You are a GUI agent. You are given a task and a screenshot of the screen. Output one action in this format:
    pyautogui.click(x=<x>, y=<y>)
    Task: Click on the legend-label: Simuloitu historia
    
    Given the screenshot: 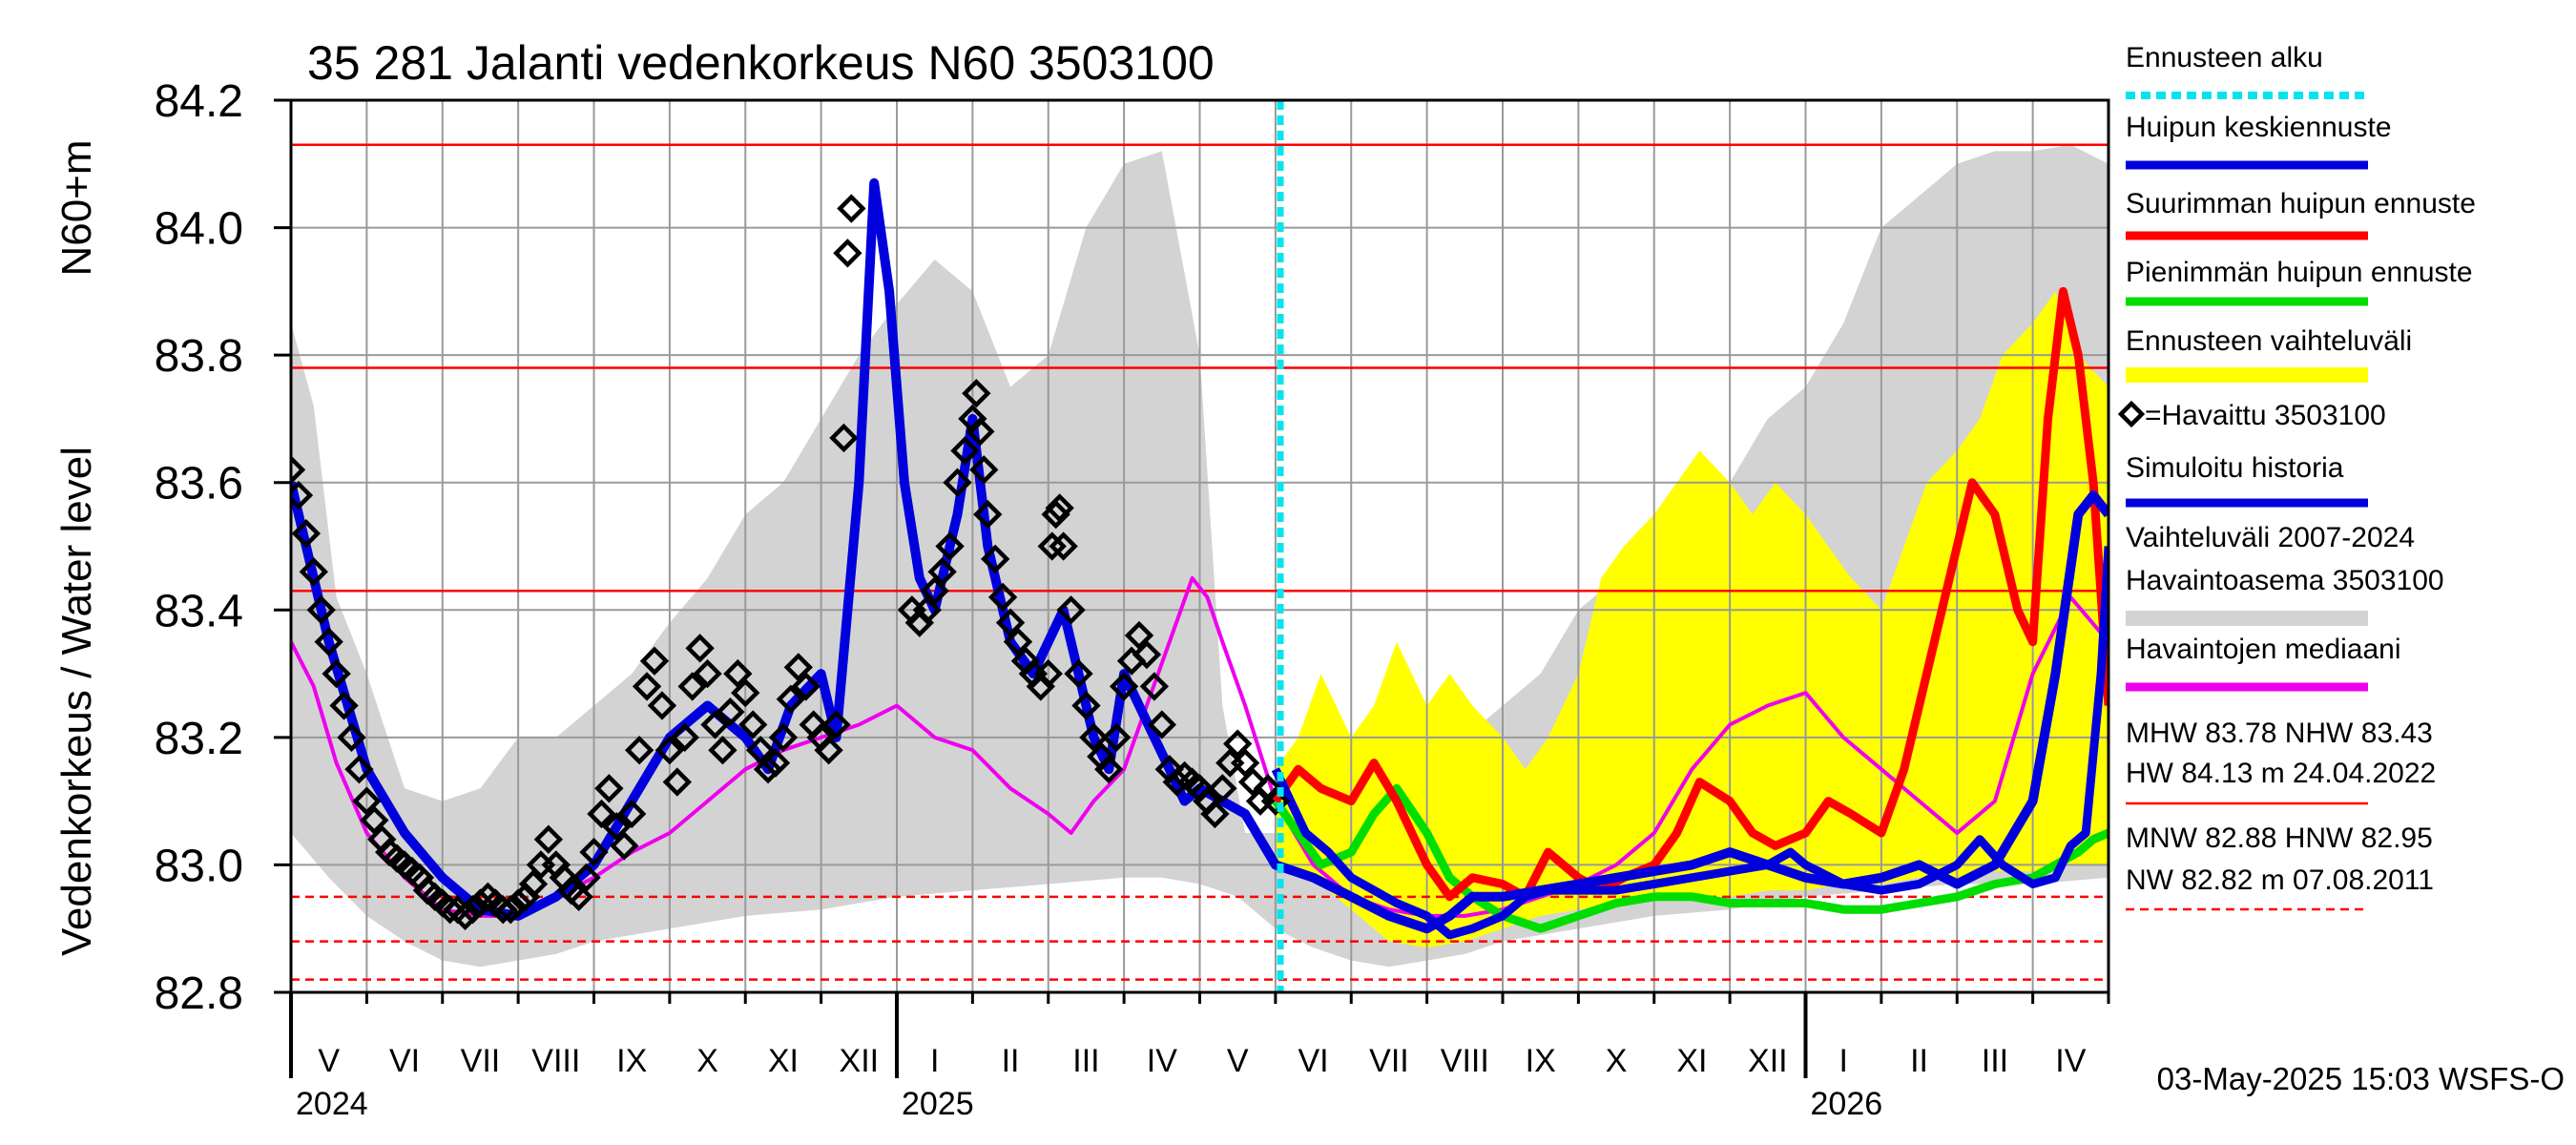 What is the action you would take?
    pyautogui.click(x=2235, y=468)
    